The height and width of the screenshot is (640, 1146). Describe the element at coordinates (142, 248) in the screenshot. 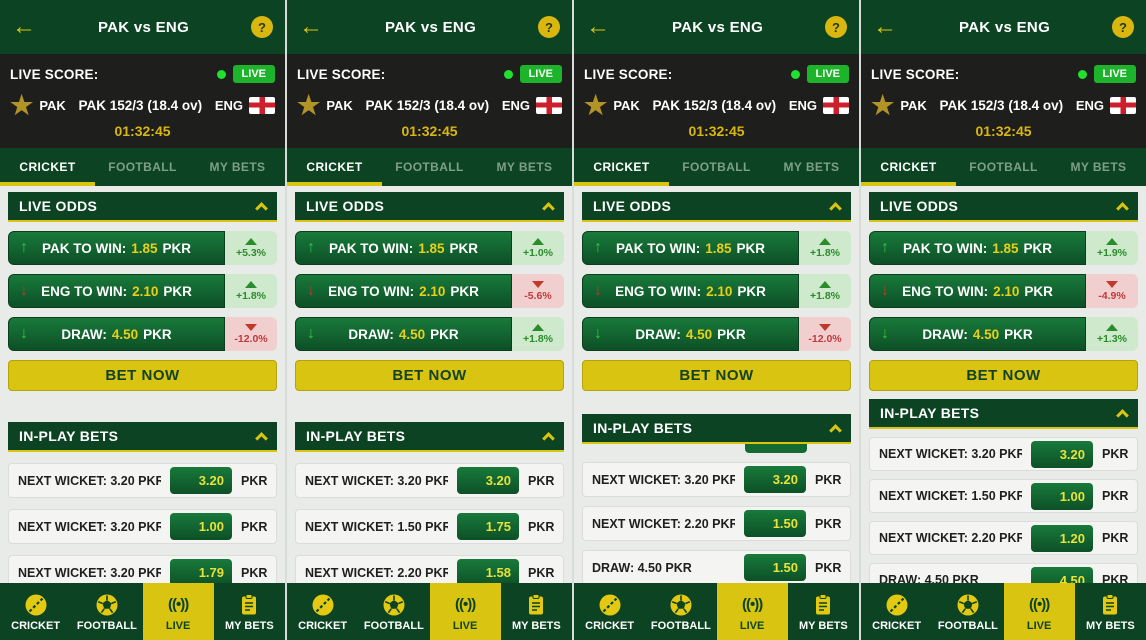

I see `odds-button-pak: ↑ PAK TO WIN: 1.85 PKR +5.3%` at that location.